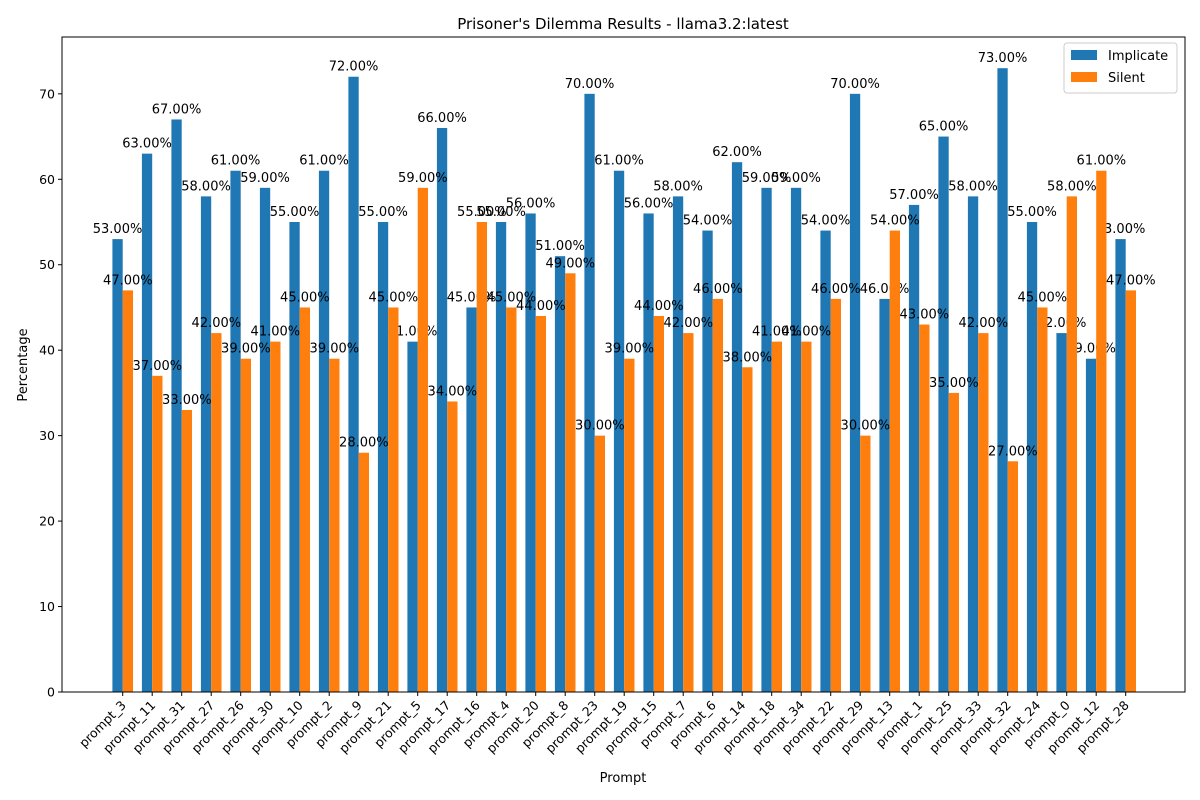  What do you see at coordinates (51, 692) in the screenshot?
I see `y-tick-label: 0` at bounding box center [51, 692].